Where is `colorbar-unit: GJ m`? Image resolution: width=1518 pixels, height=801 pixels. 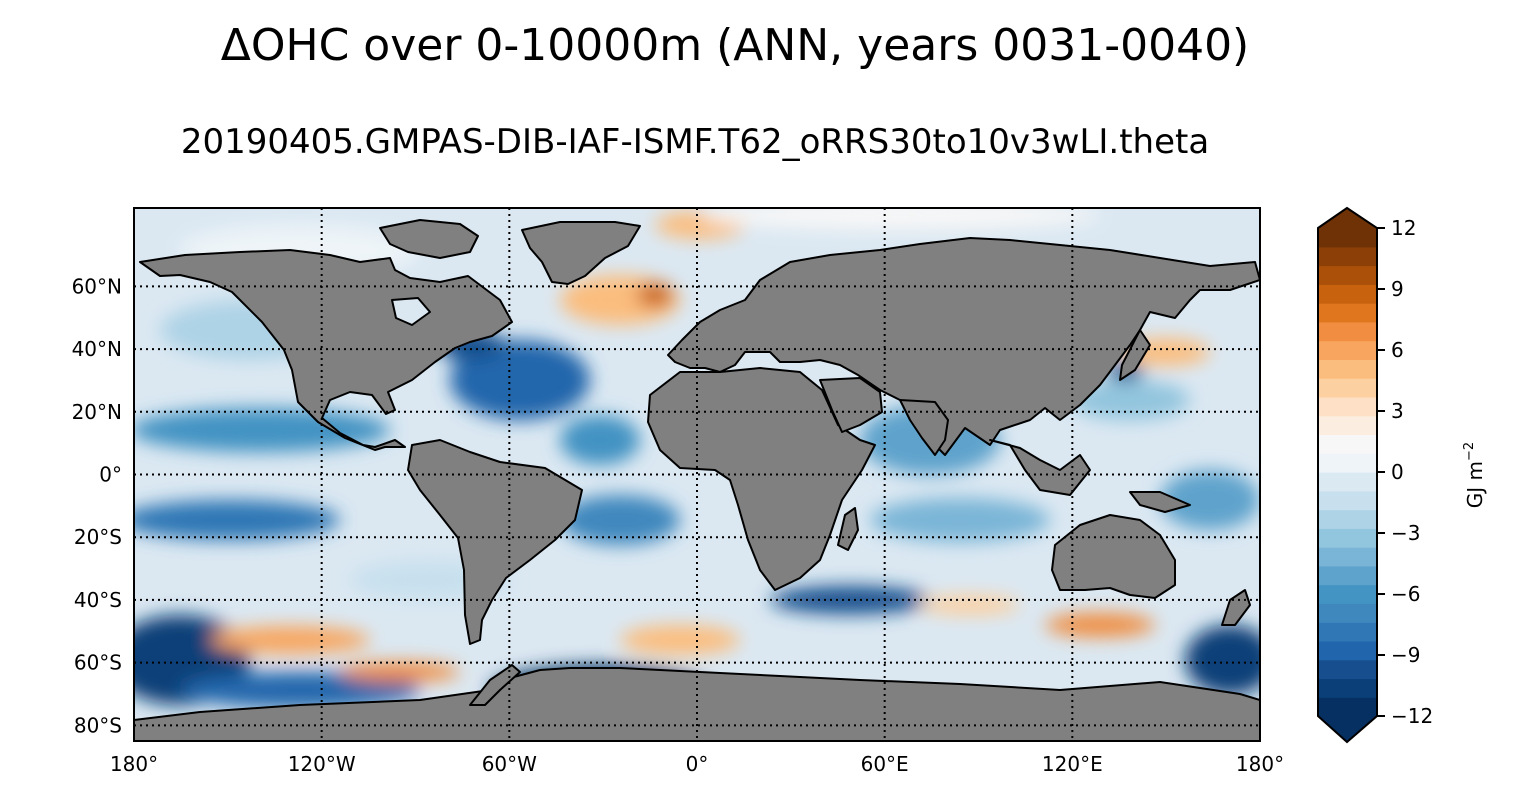
colorbar-unit: GJ m is located at coordinates (1475, 484).